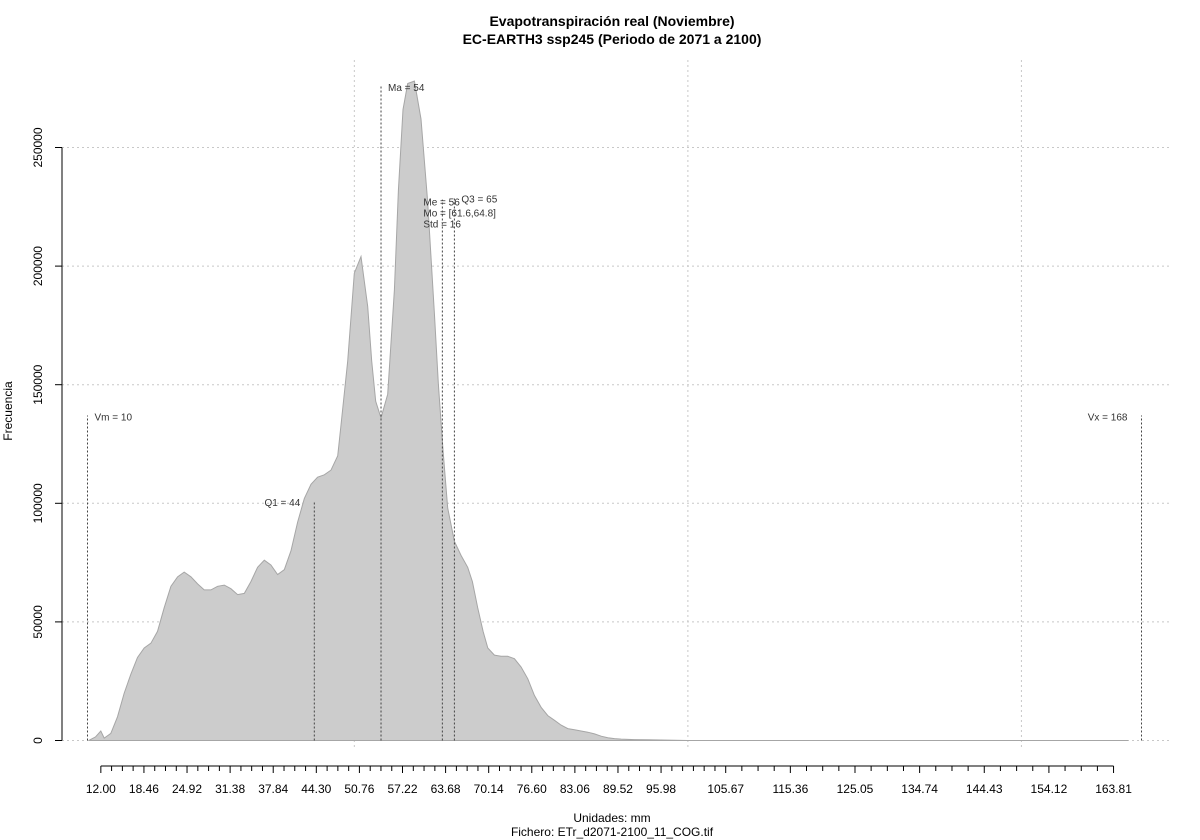  What do you see at coordinates (984, 789) in the screenshot?
I see `x-tick-label: 144.43` at bounding box center [984, 789].